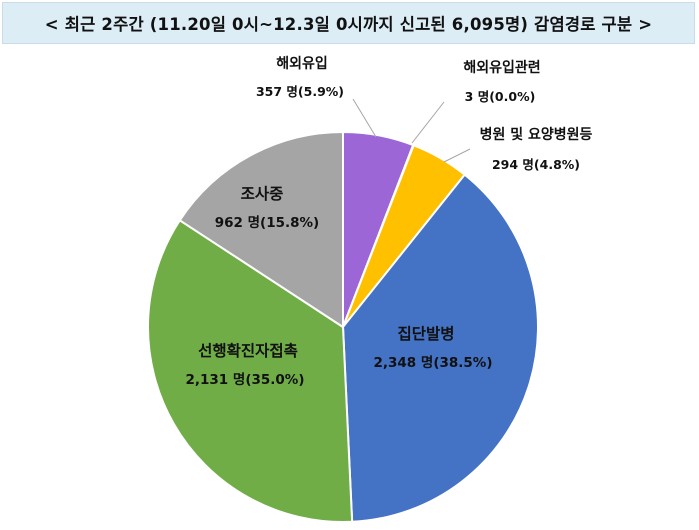  What do you see at coordinates (425, 333) in the screenshot?
I see `slice-name-label: 집단발병` at bounding box center [425, 333].